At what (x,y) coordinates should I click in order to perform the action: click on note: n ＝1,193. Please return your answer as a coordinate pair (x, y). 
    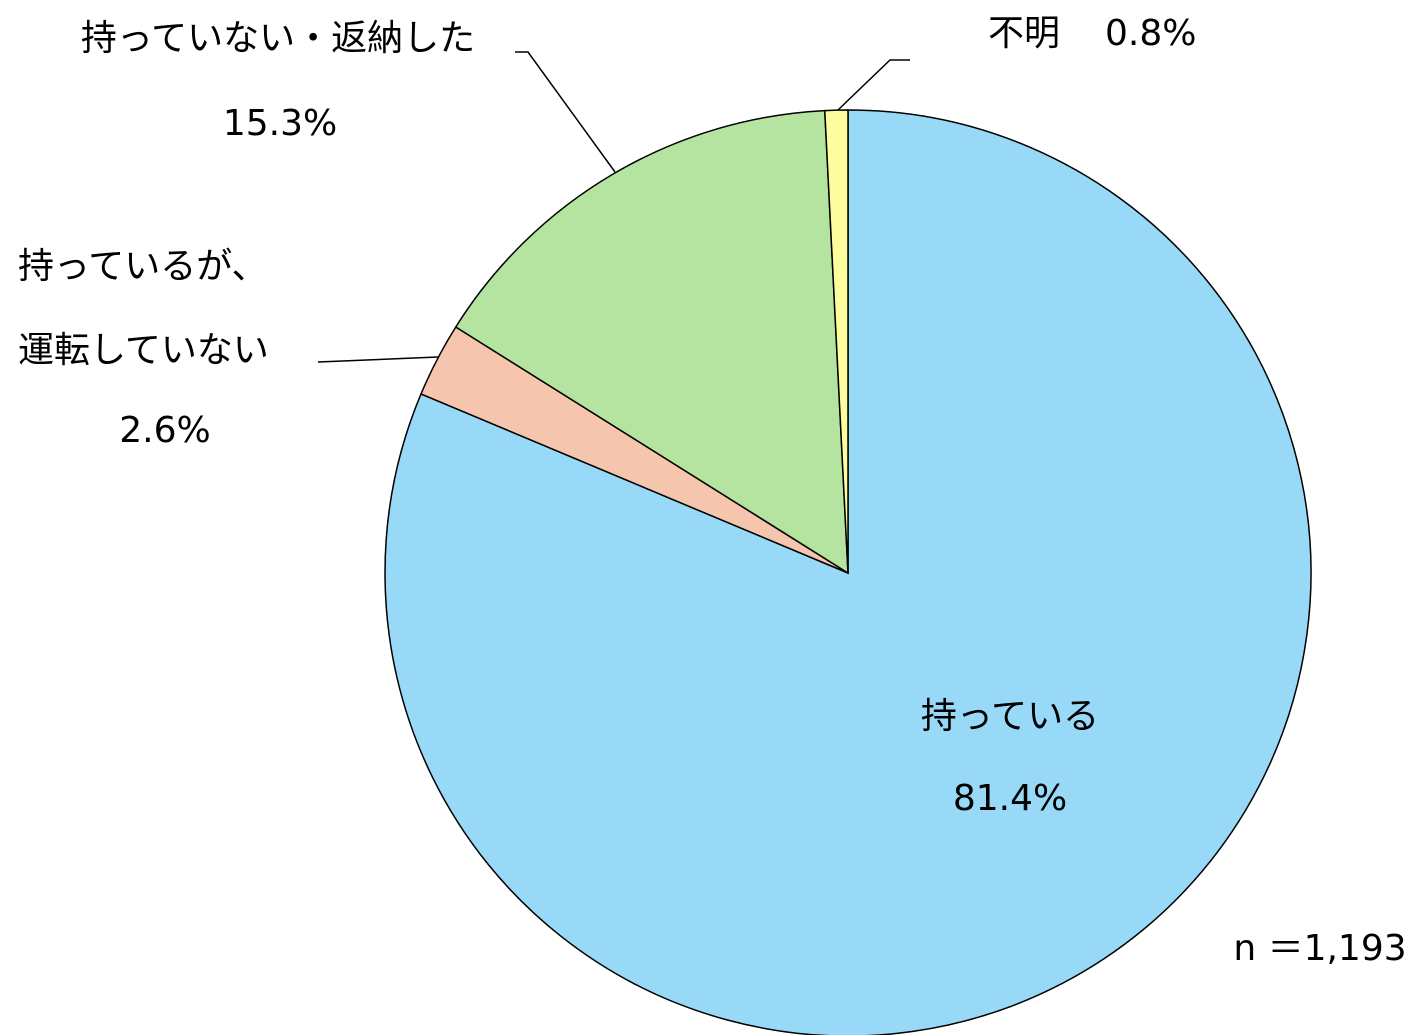
    Looking at the image, I should click on (1319, 948).